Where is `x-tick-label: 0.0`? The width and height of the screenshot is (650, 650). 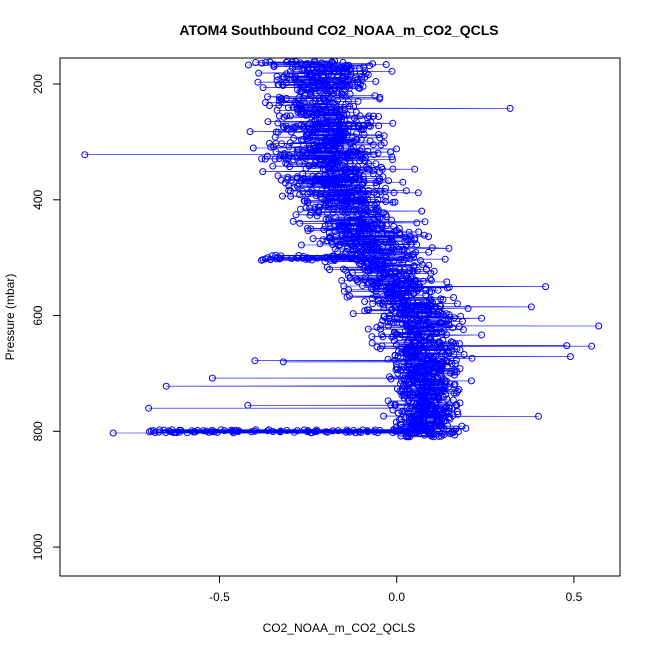 x-tick-label: 0.0 is located at coordinates (396, 597).